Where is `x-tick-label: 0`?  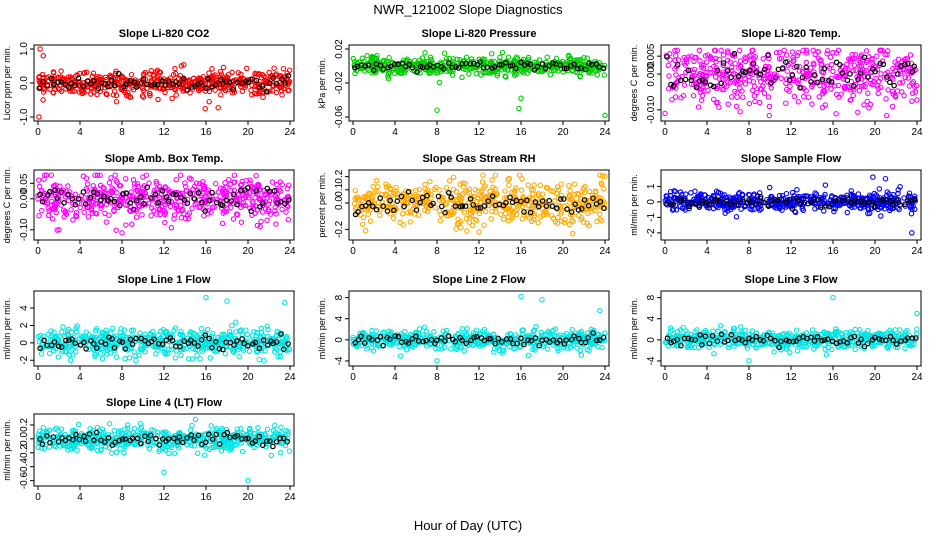
x-tick-label: 0 is located at coordinates (353, 251).